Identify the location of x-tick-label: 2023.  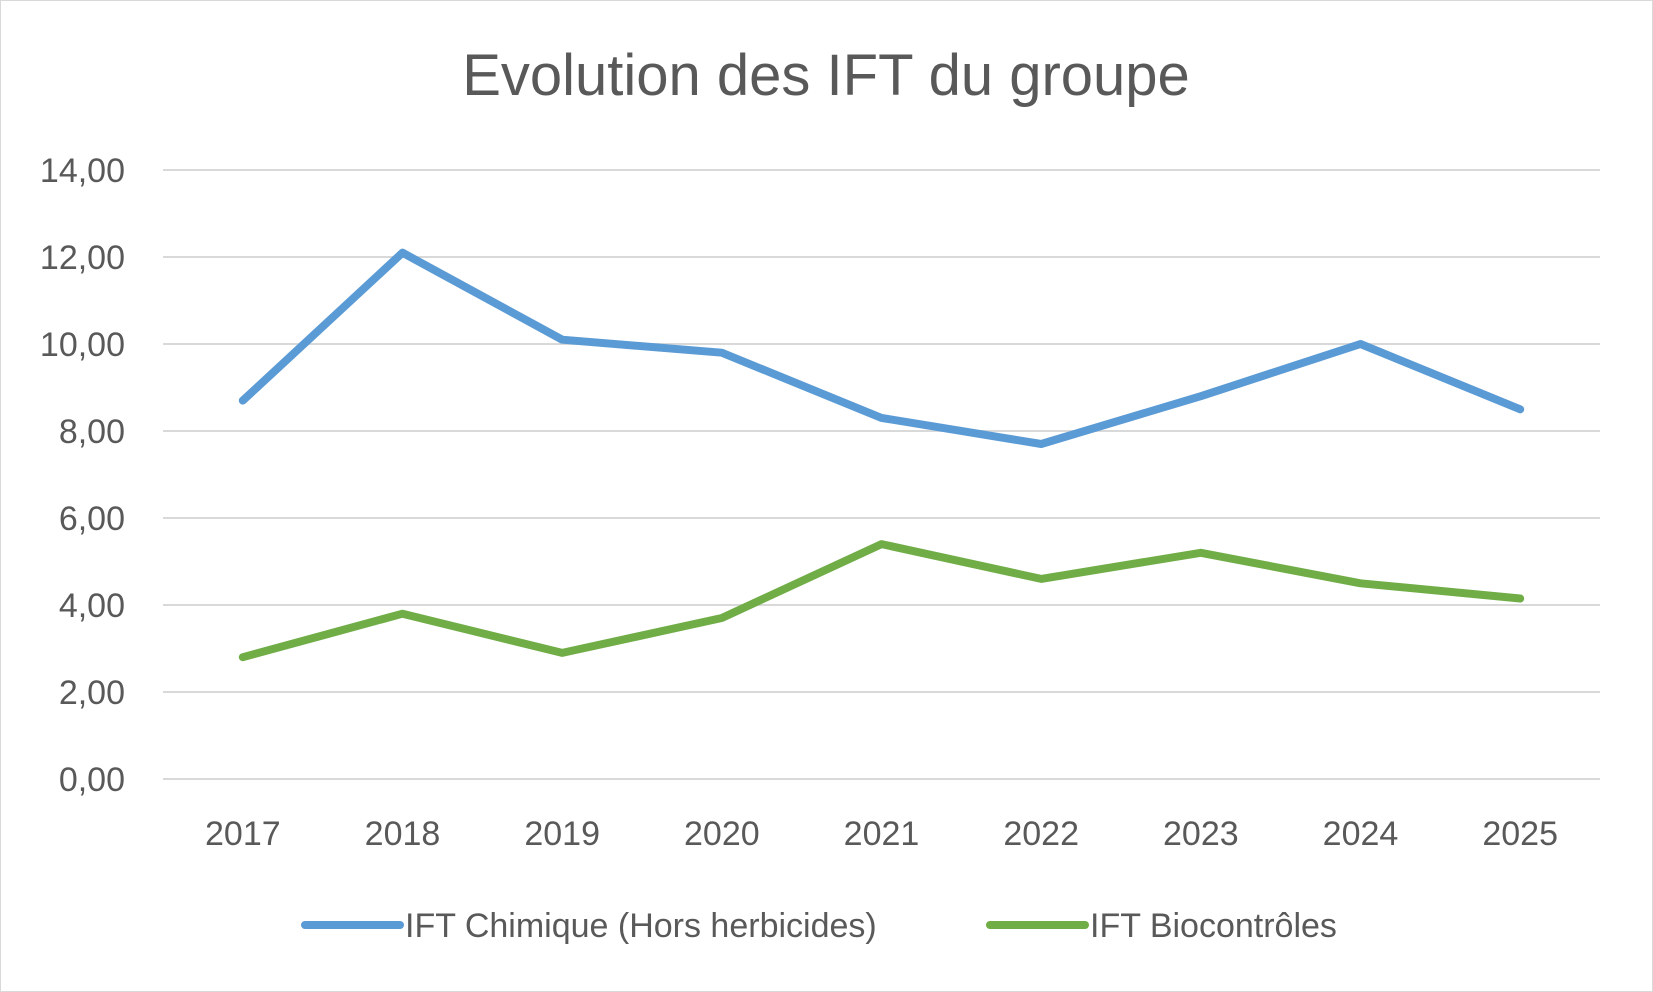
(1201, 834).